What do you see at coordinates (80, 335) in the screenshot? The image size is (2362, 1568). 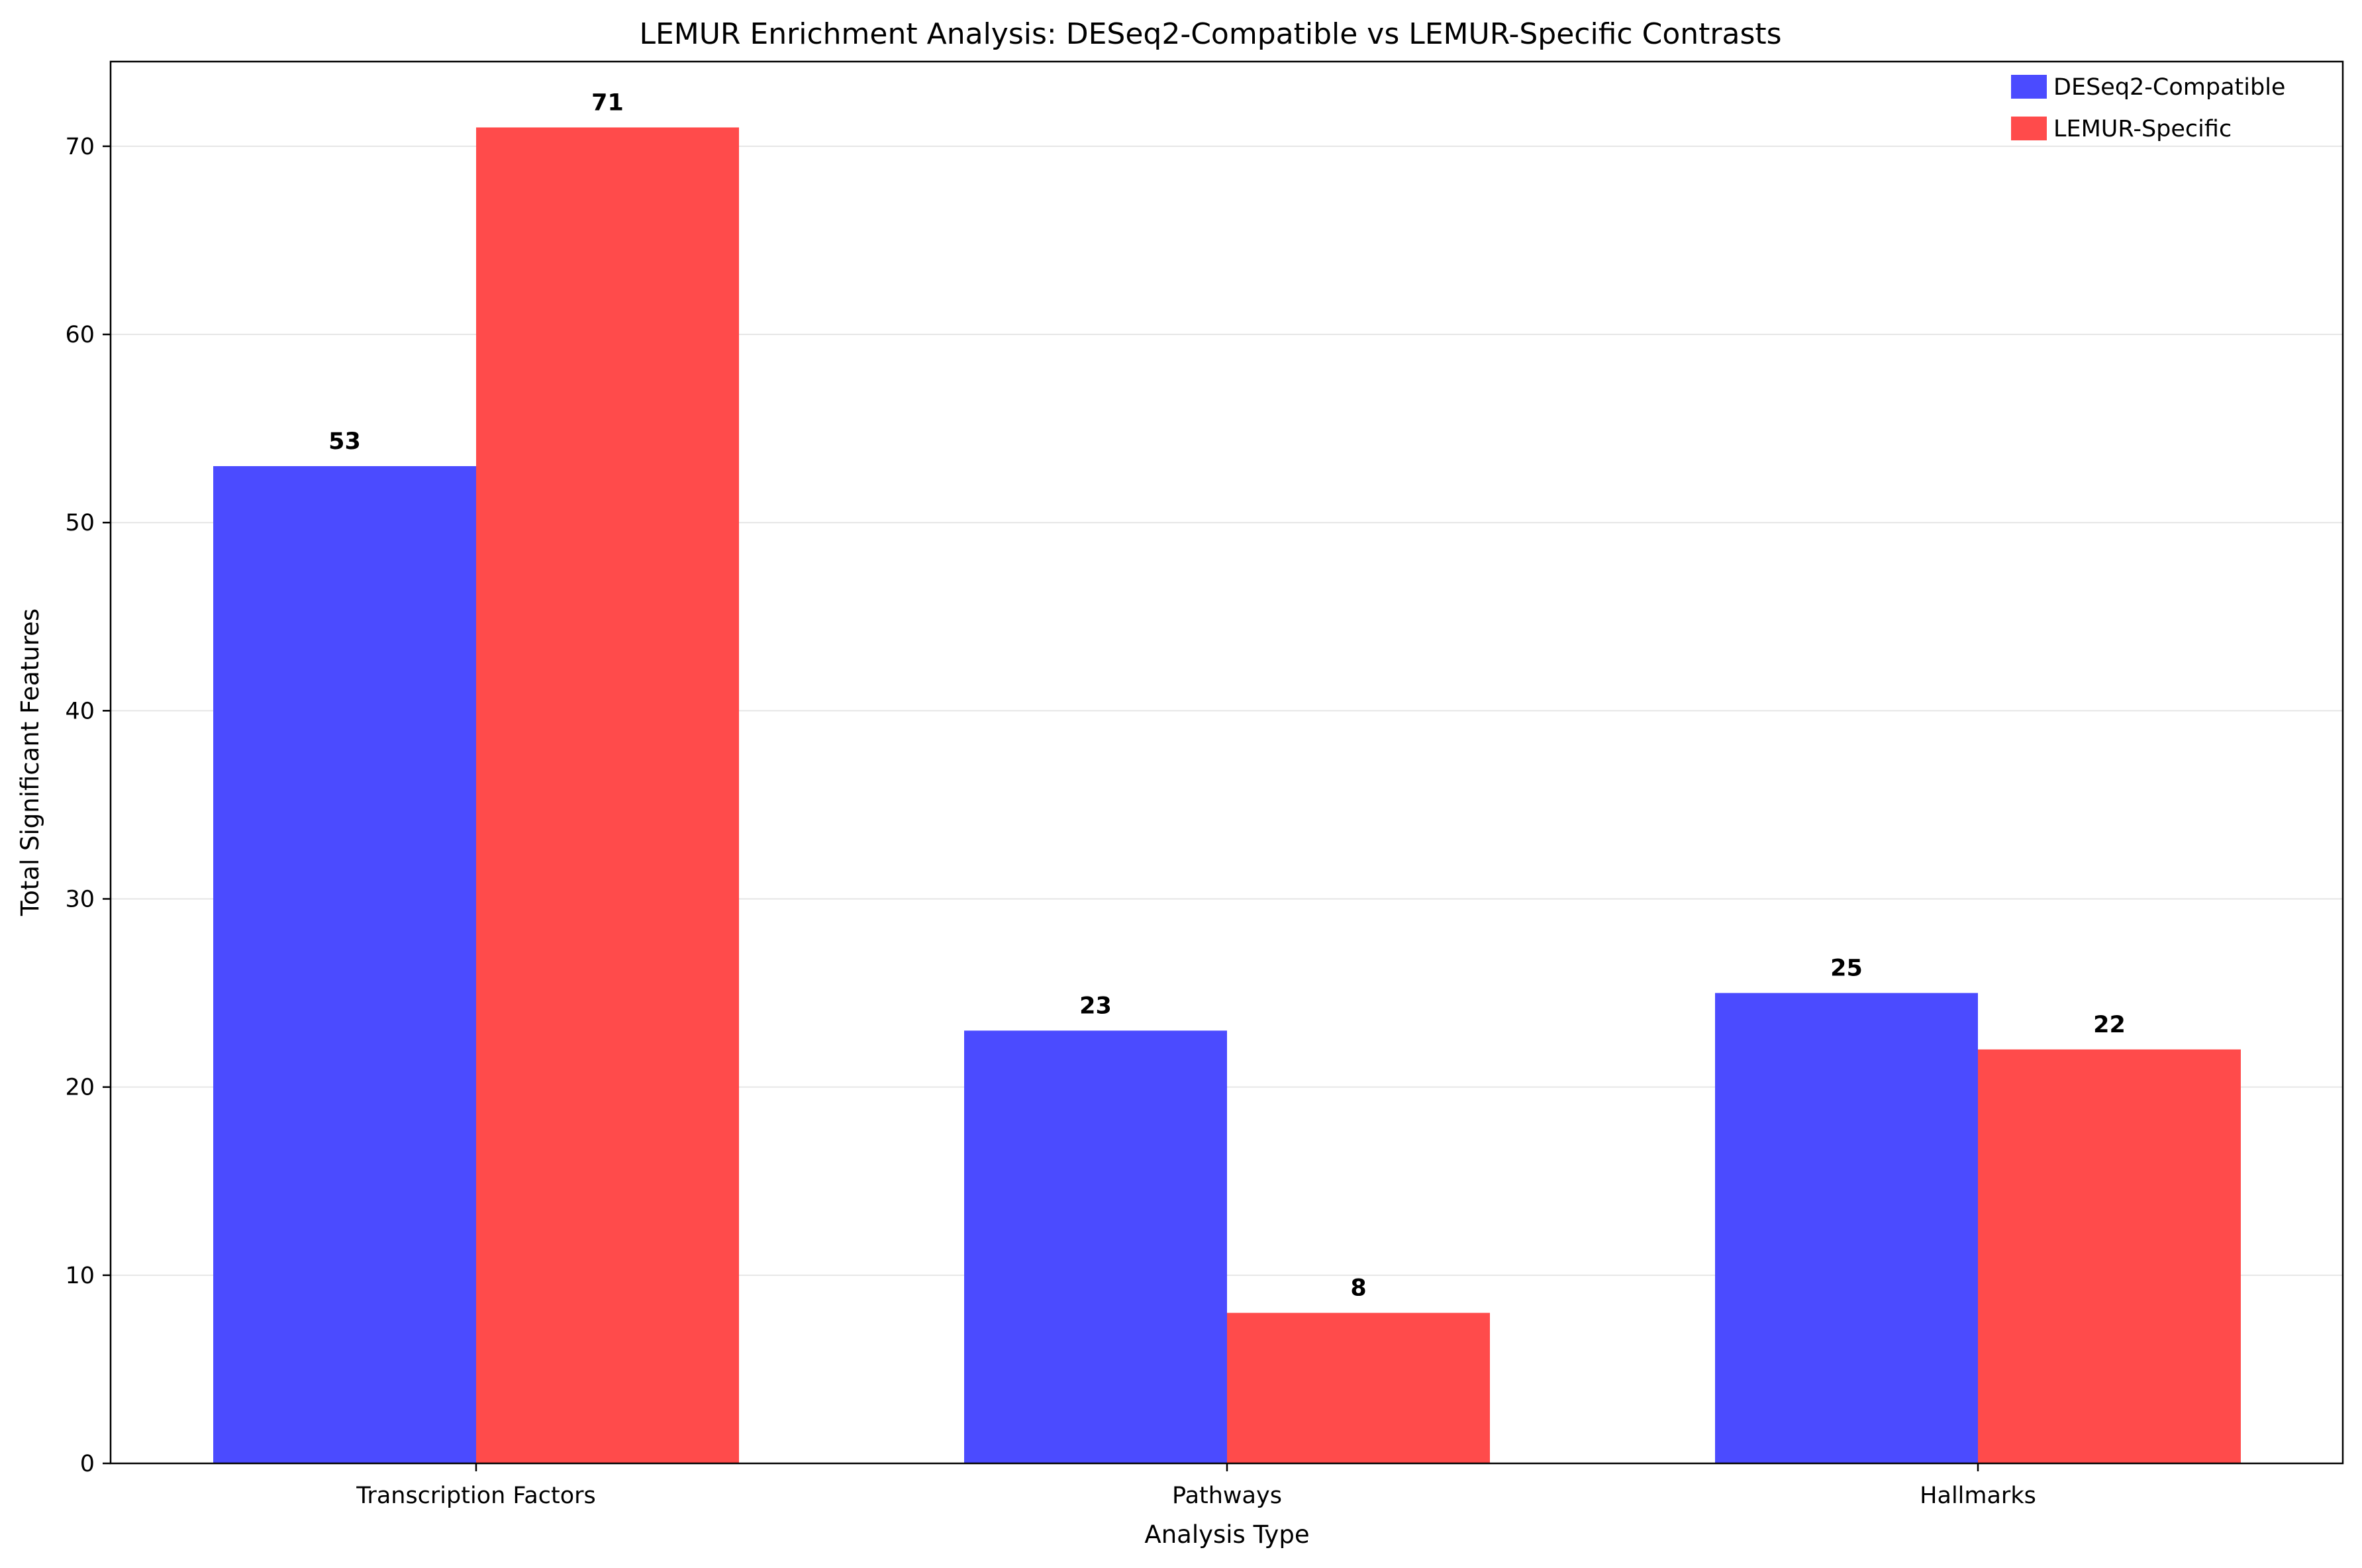 I see `y-tick-label: 60` at bounding box center [80, 335].